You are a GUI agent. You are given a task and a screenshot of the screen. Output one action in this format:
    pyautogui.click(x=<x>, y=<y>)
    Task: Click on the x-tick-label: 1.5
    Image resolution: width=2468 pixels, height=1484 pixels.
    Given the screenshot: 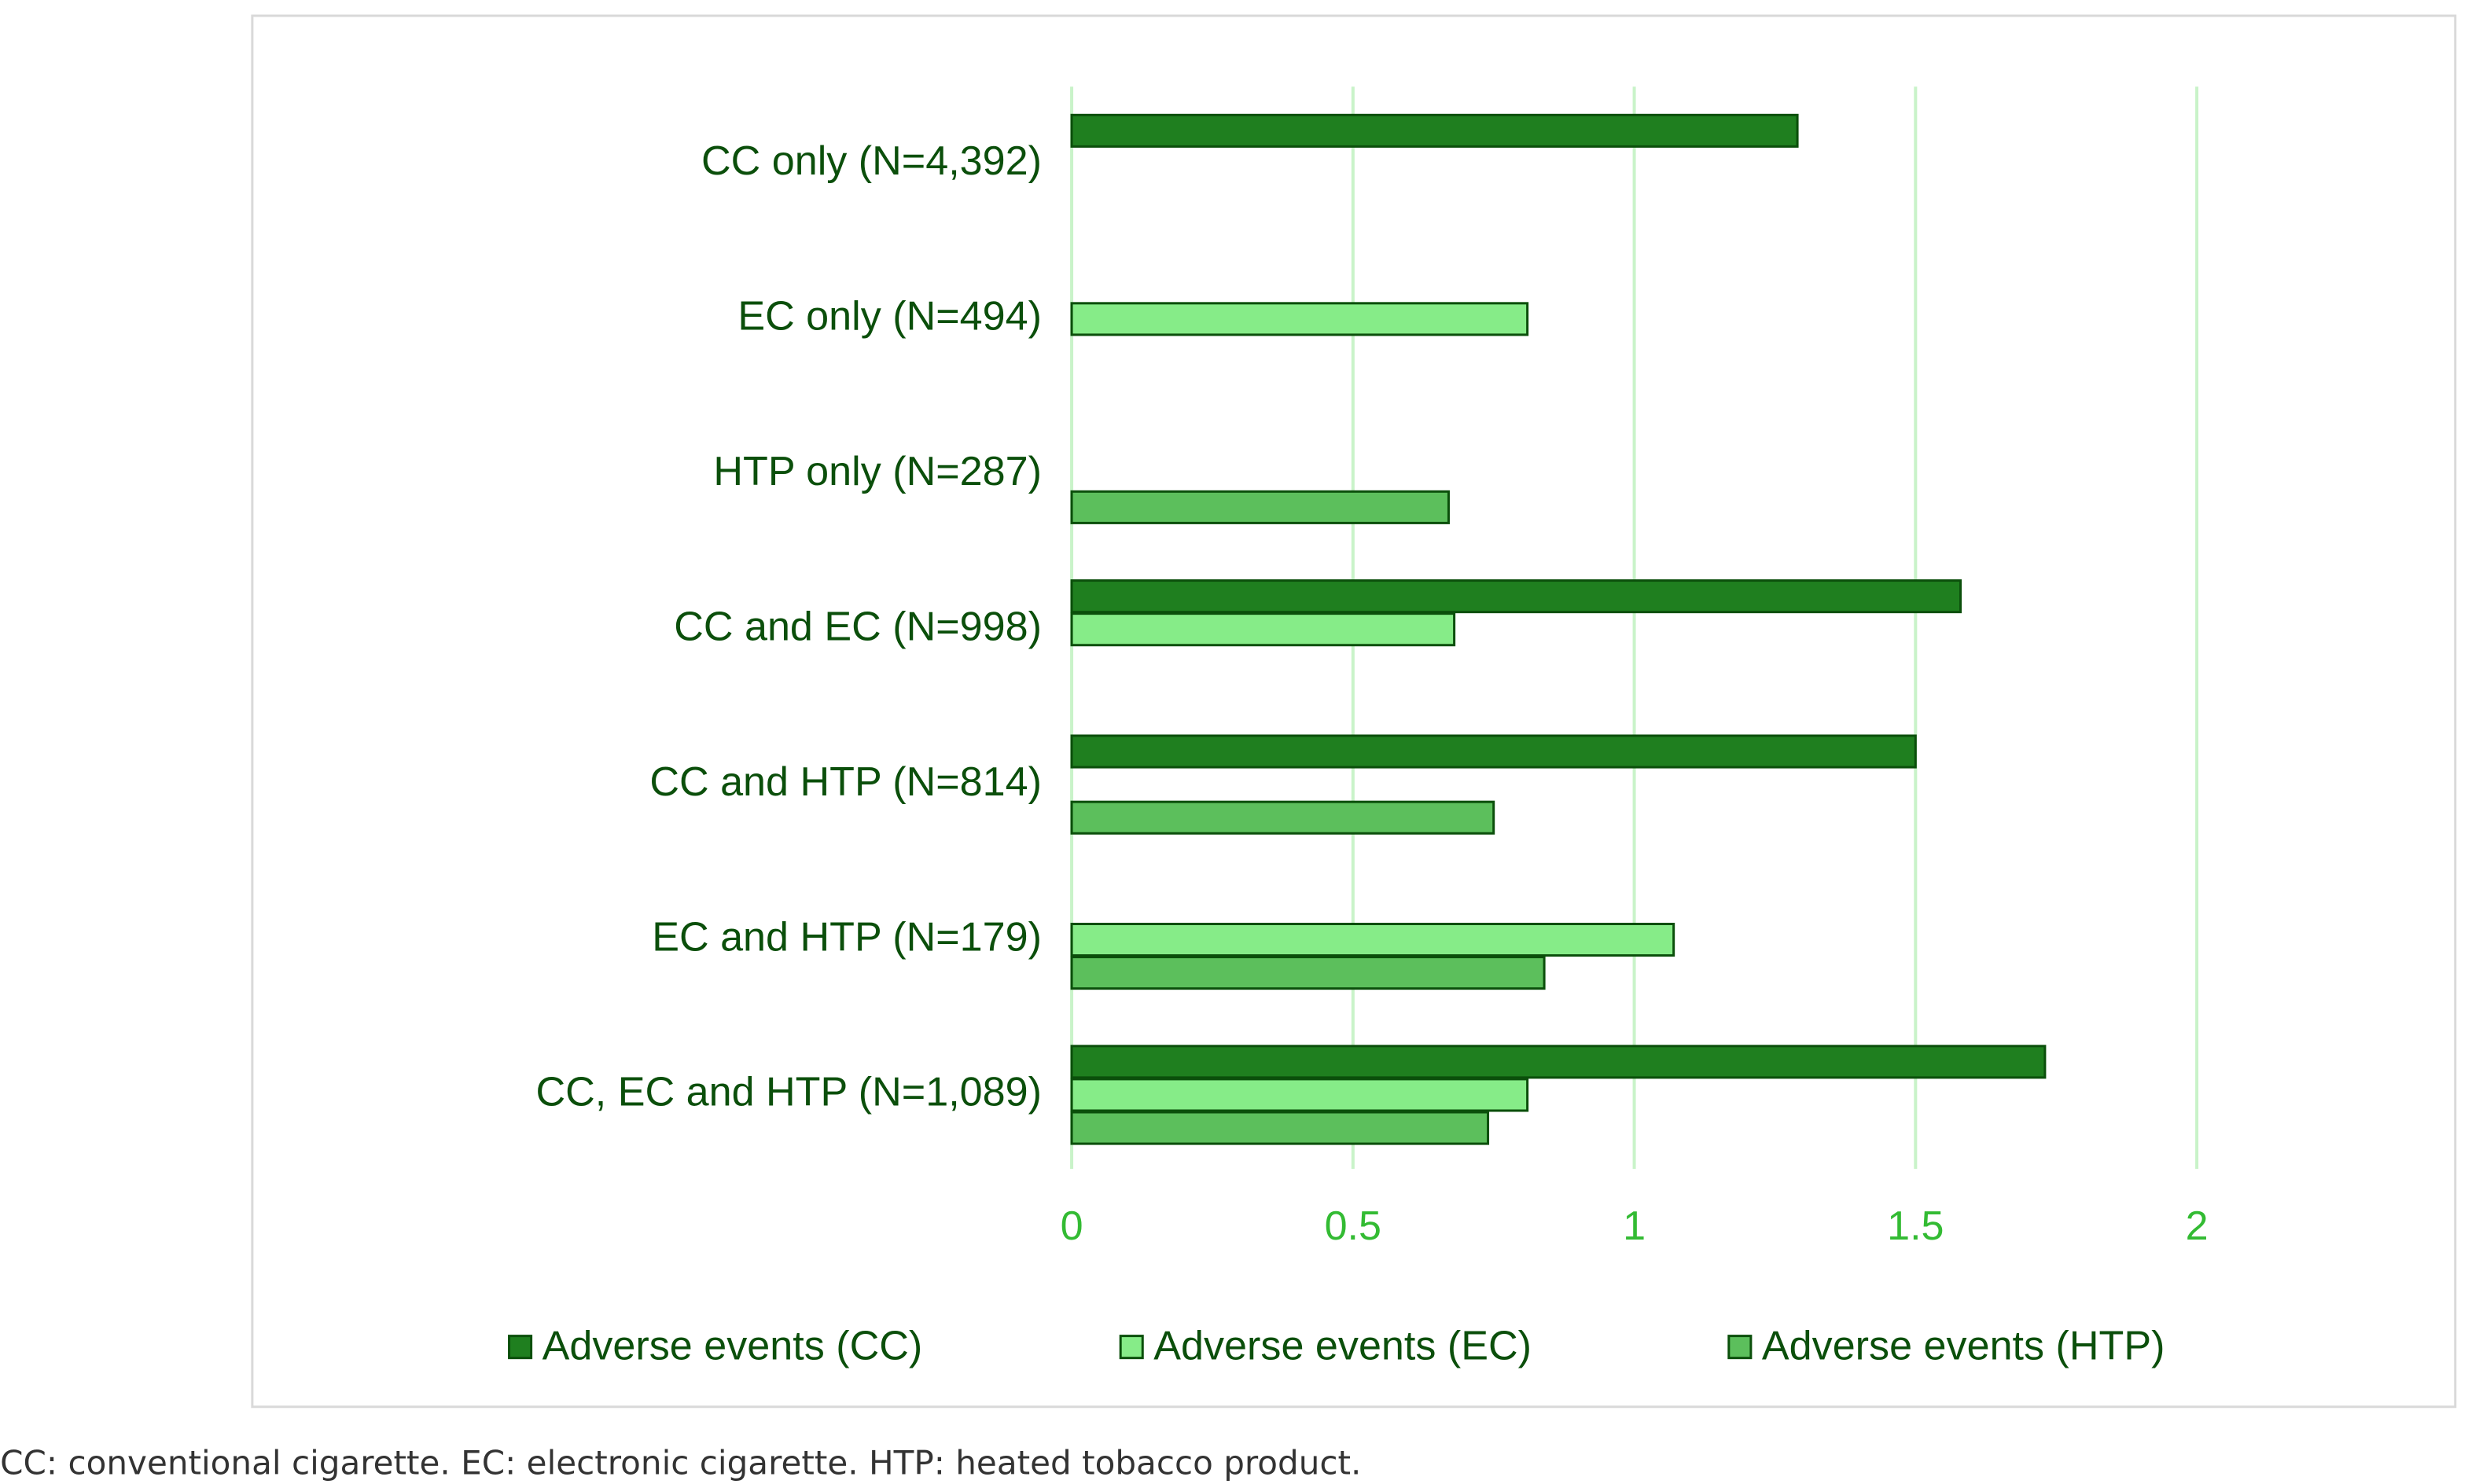 What is the action you would take?
    pyautogui.click(x=1915, y=1226)
    